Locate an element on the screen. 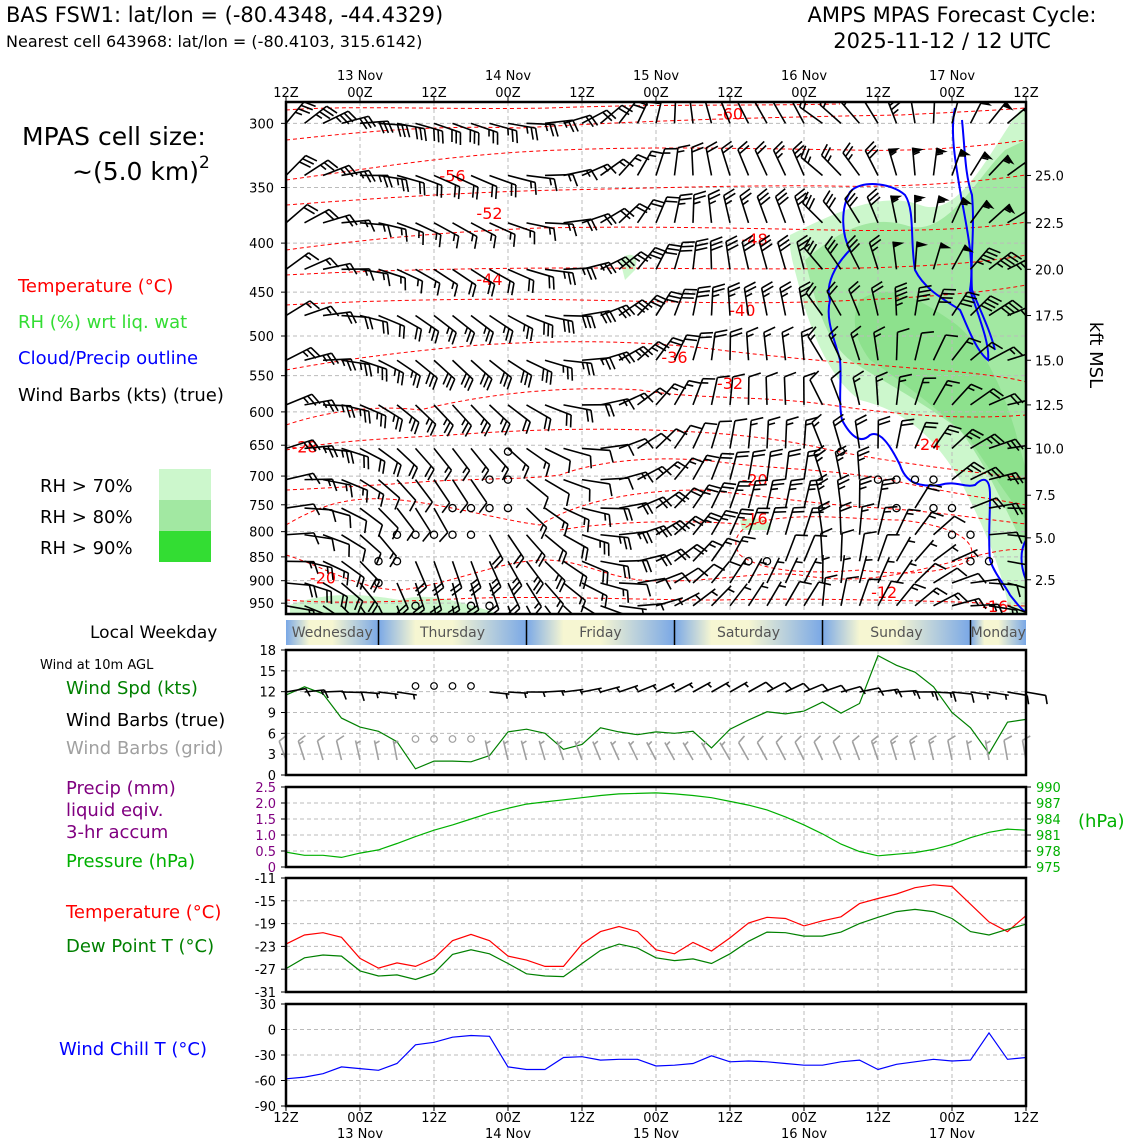 Image resolution: width=1140 pixels, height=1140 pixels. bottom-xtick-label: 12Z is located at coordinates (1026, 1118).